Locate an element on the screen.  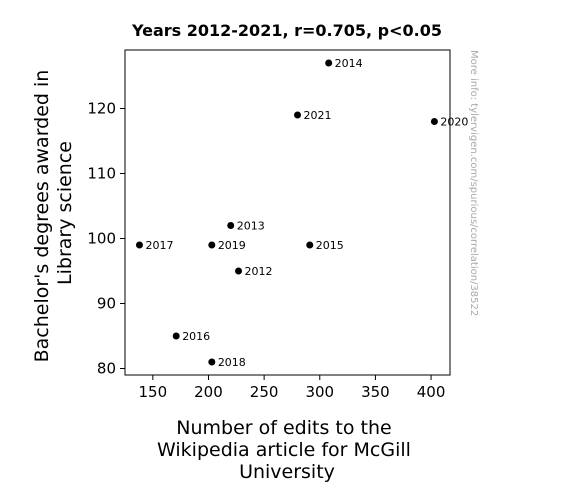
y-tick-label: 80 is located at coordinates (106, 369).